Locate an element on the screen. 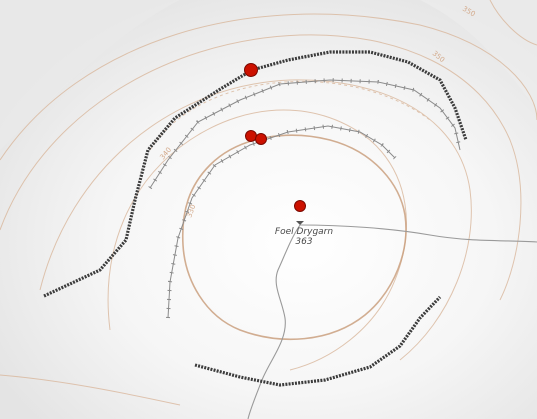  location-markers is located at coordinates (275, 137).